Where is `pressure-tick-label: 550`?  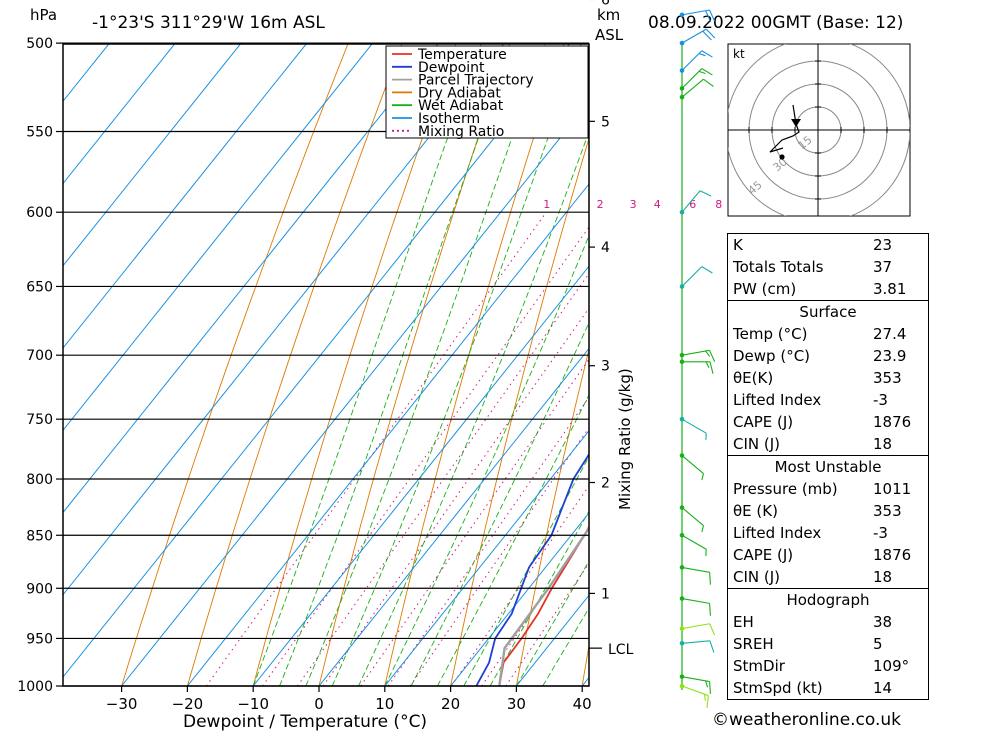
pressure-tick-label: 550 is located at coordinates (39, 133).